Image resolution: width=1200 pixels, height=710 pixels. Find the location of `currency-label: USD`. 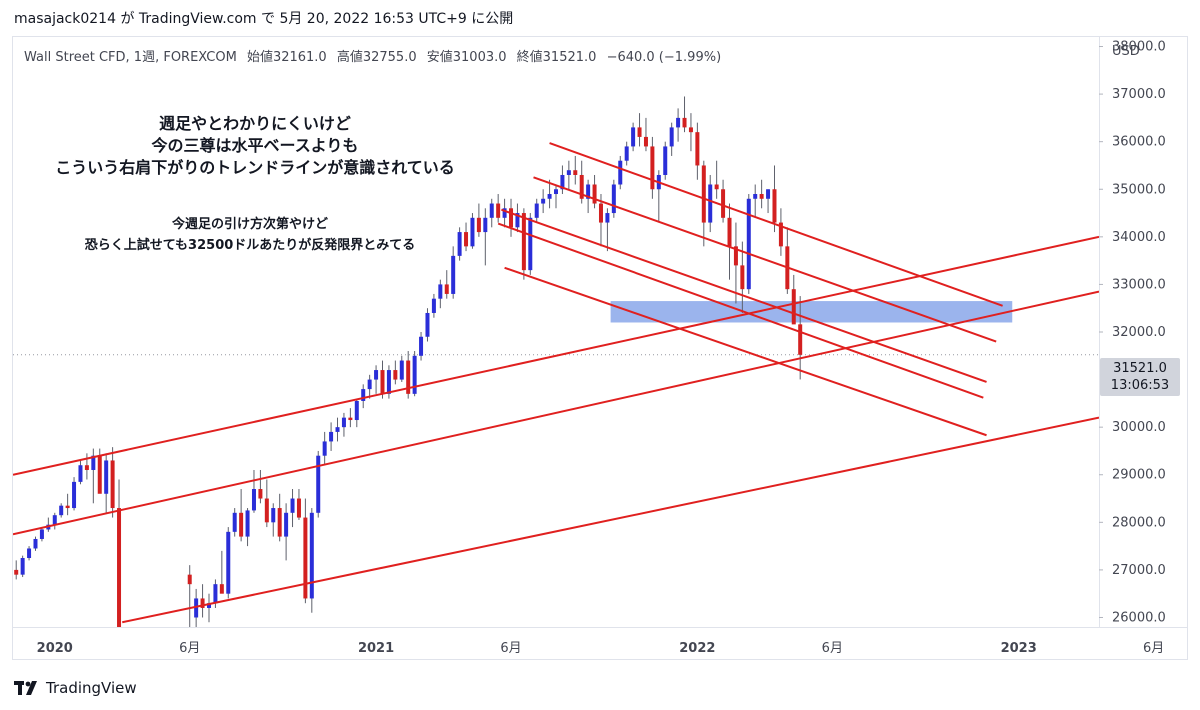

currency-label: USD is located at coordinates (1126, 51).